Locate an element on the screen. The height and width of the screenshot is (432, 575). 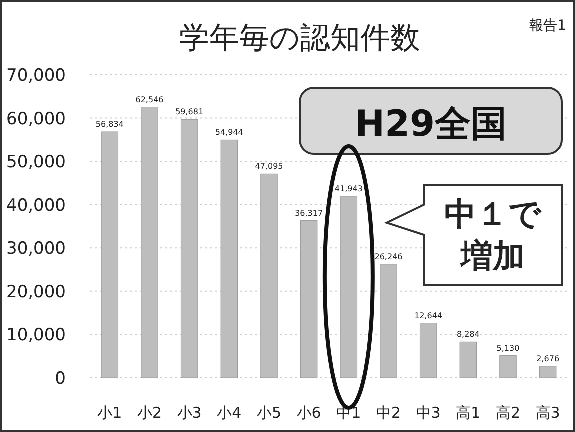
data-label: 62,546 is located at coordinates (150, 99).